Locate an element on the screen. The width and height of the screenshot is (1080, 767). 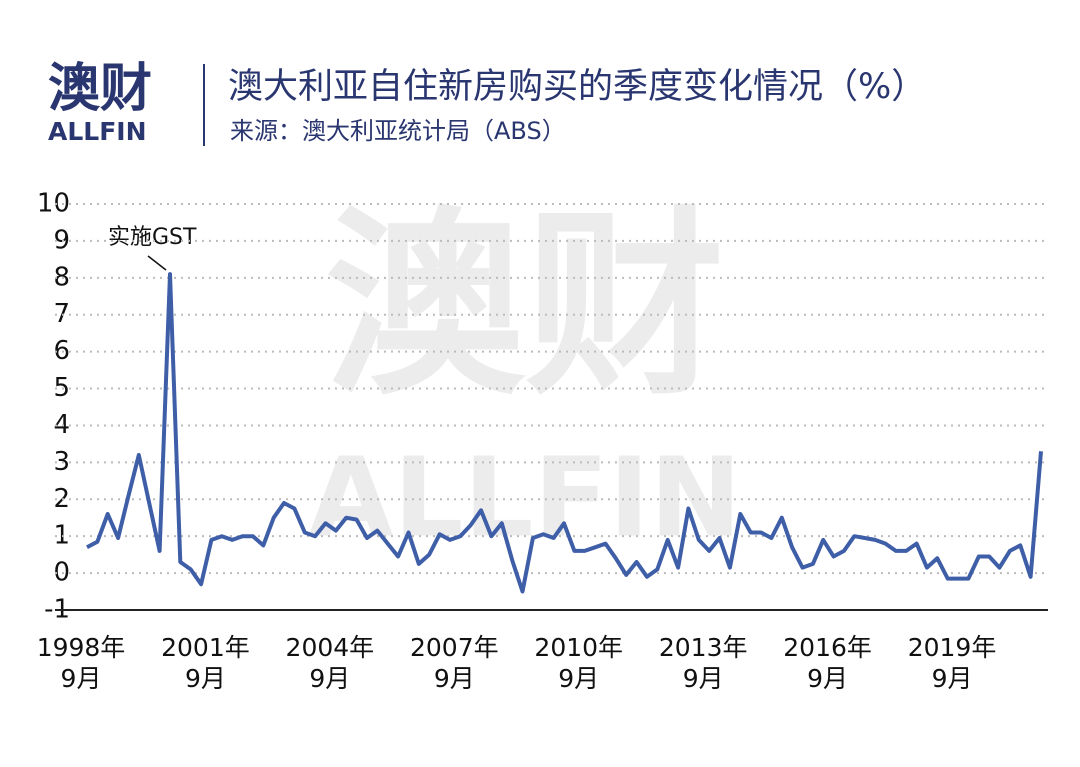
x-tick-label: 1998年 9月 is located at coordinates (81, 663).